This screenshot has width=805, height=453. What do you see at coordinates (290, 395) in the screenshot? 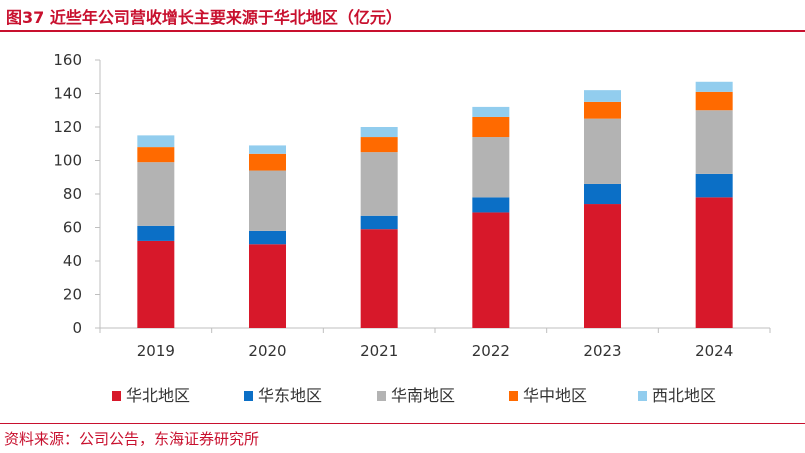
I see `legend-label: 华东地区` at bounding box center [290, 395].